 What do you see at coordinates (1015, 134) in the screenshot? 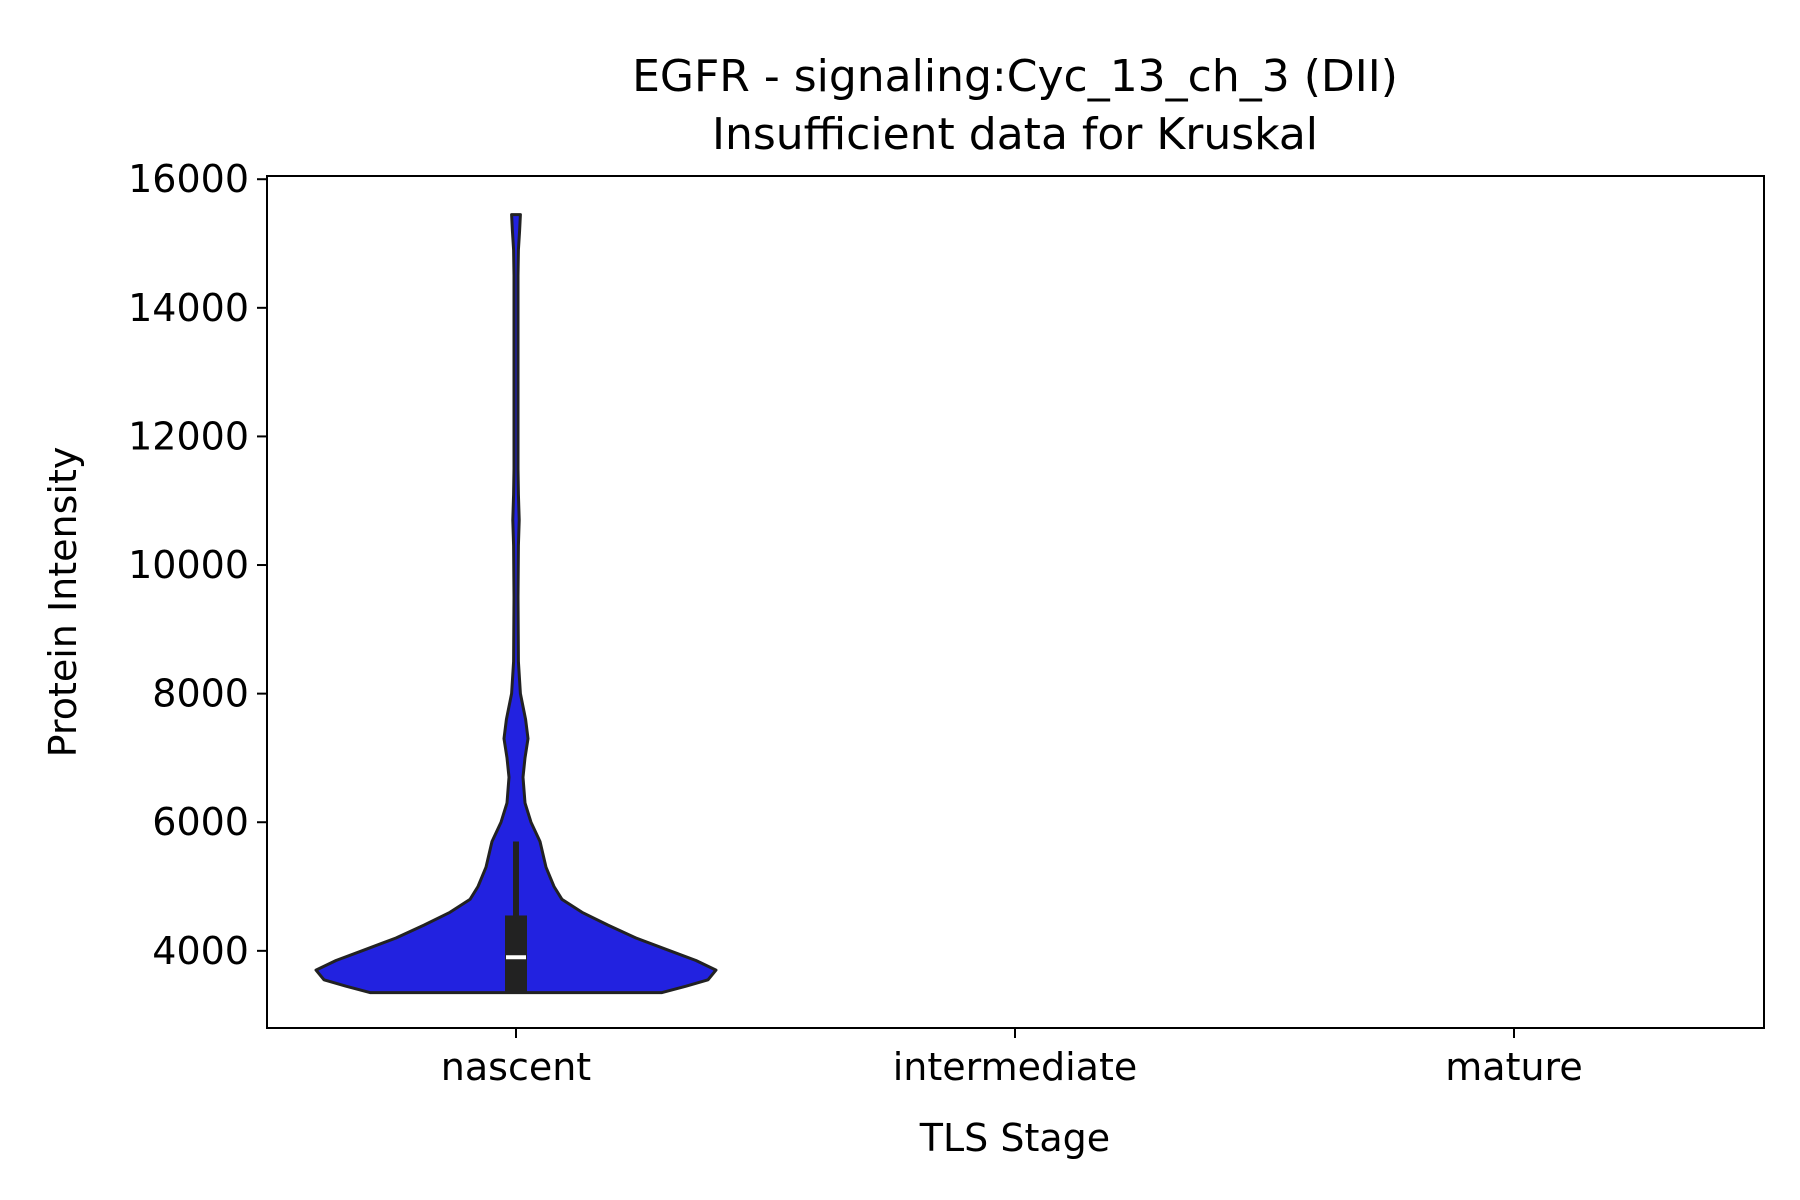
I see `chart-subtitle: Insufficient data for Kruskal` at bounding box center [1015, 134].